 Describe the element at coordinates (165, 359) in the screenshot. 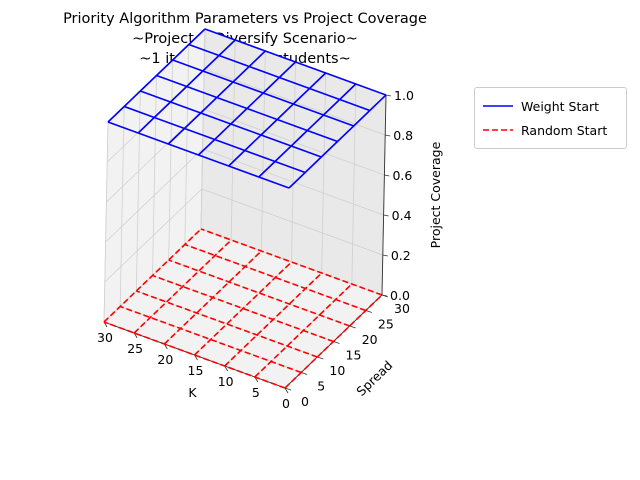

I see `k-tick-label: 20` at that location.